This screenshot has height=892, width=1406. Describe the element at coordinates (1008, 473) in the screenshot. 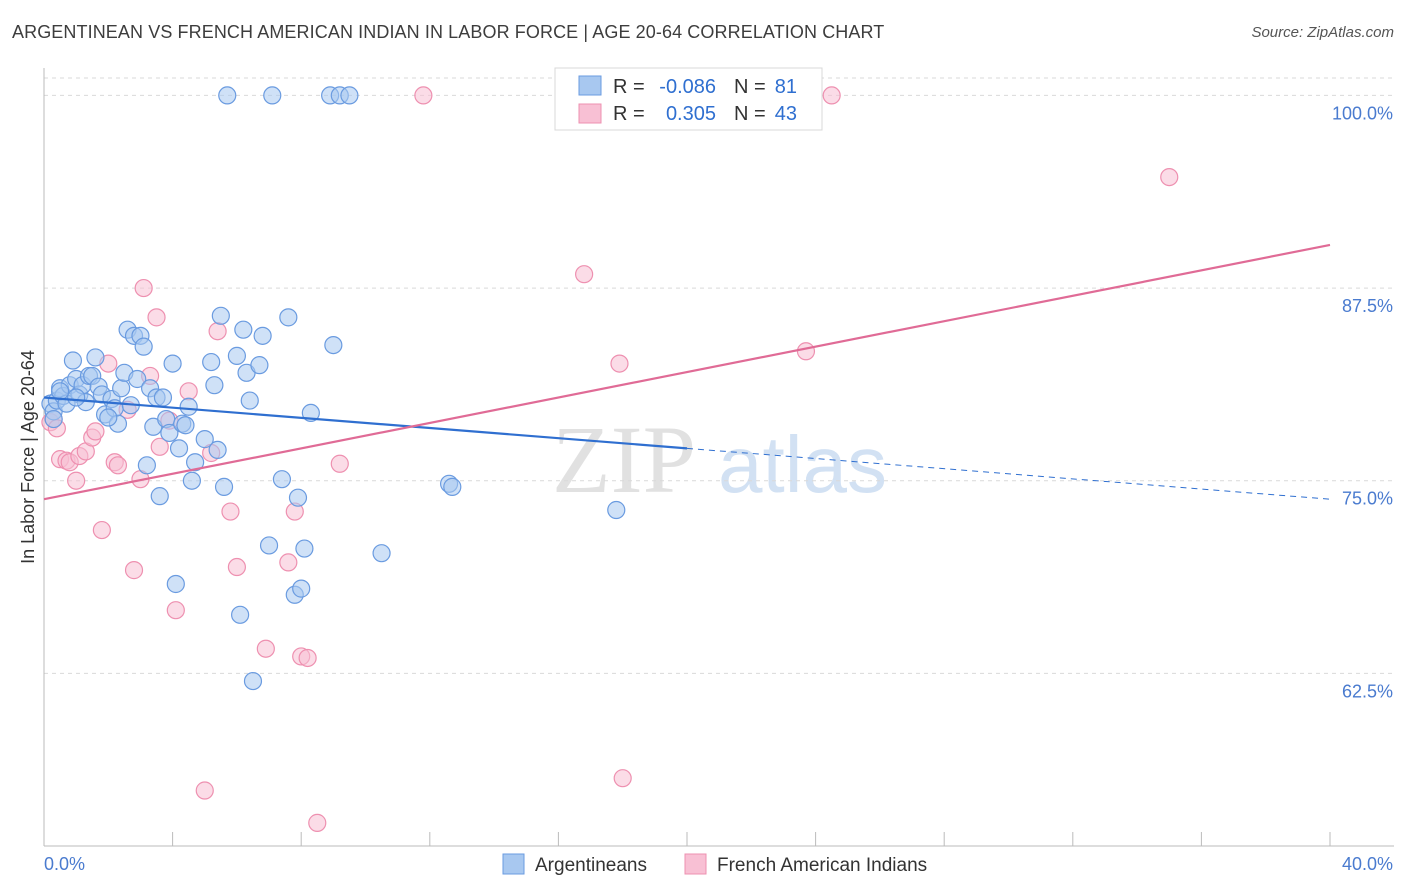

I see `argentineans-trend-extension` at that location.